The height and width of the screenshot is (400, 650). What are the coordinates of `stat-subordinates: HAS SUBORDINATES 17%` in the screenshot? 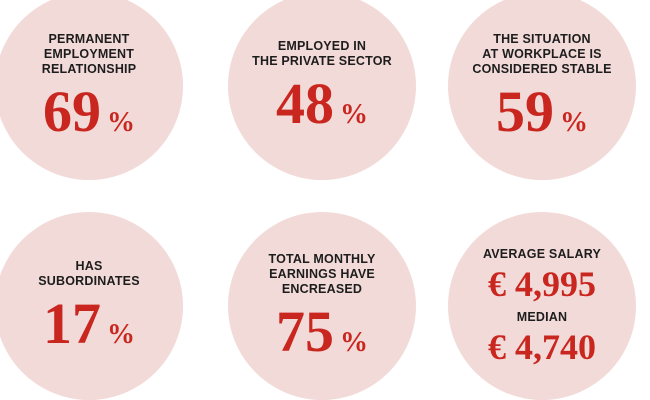 It's located at (91, 306).